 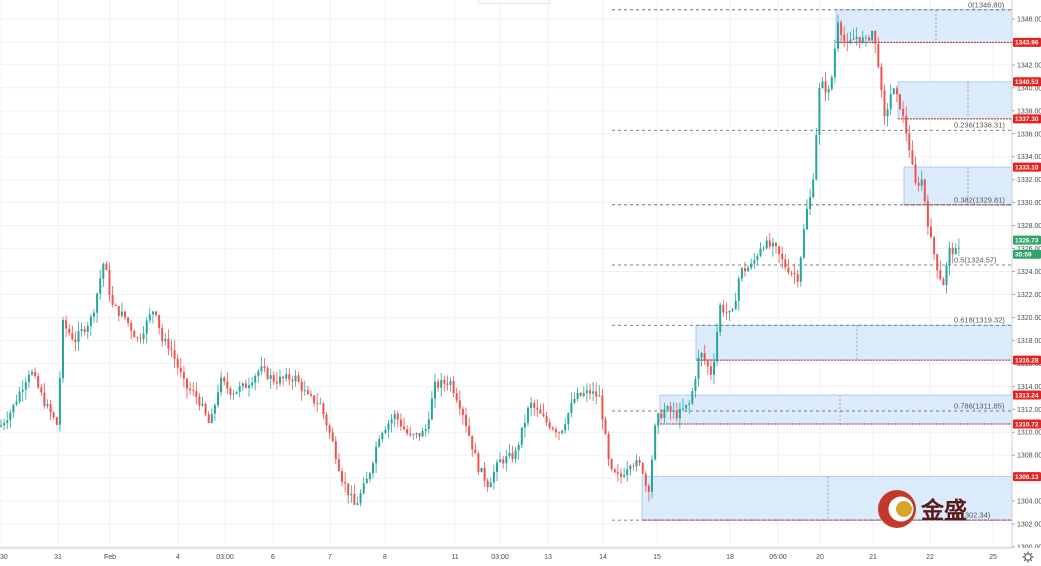 I want to click on logo: 金盛, so click(x=922, y=509).